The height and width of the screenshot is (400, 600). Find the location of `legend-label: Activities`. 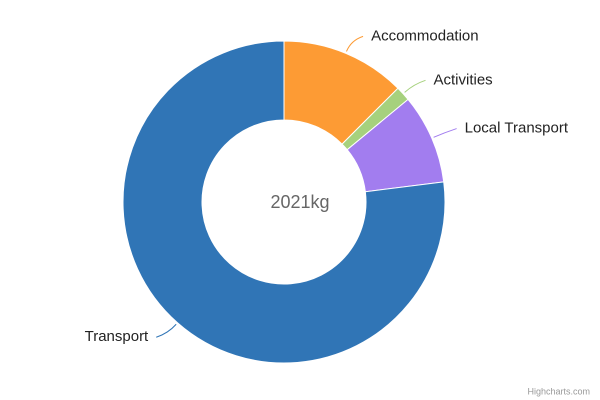

legend-label: Activities is located at coordinates (463, 79).